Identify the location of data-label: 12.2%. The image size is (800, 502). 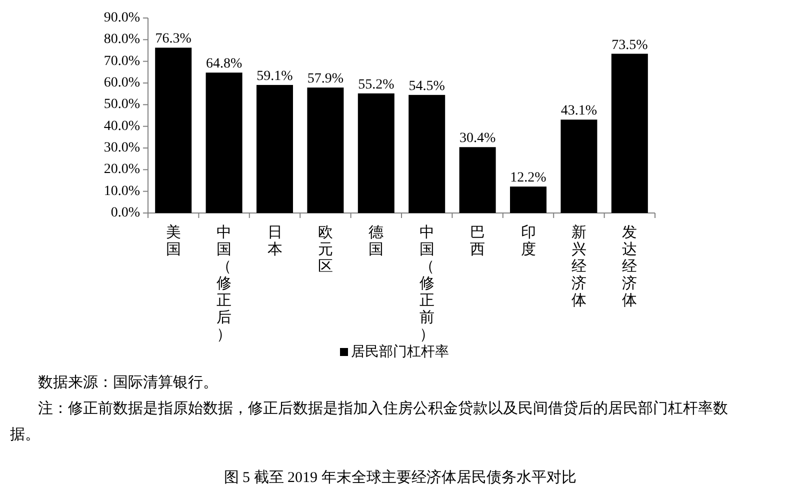
(528, 178).